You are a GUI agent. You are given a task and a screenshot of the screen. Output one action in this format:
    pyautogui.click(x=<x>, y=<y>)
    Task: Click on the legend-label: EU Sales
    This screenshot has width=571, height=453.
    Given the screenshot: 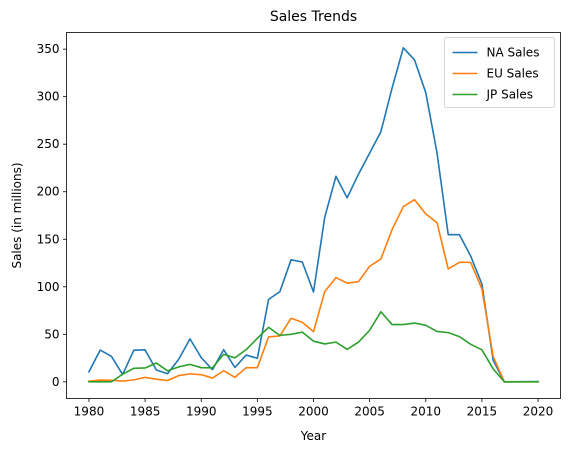 What is the action you would take?
    pyautogui.click(x=513, y=74)
    